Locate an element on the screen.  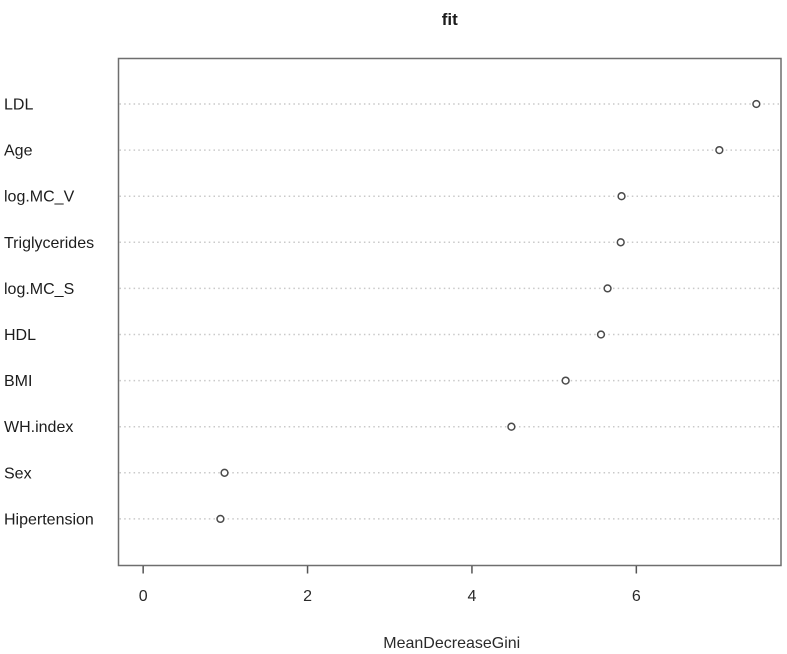
category-label: WH.index is located at coordinates (38, 427).